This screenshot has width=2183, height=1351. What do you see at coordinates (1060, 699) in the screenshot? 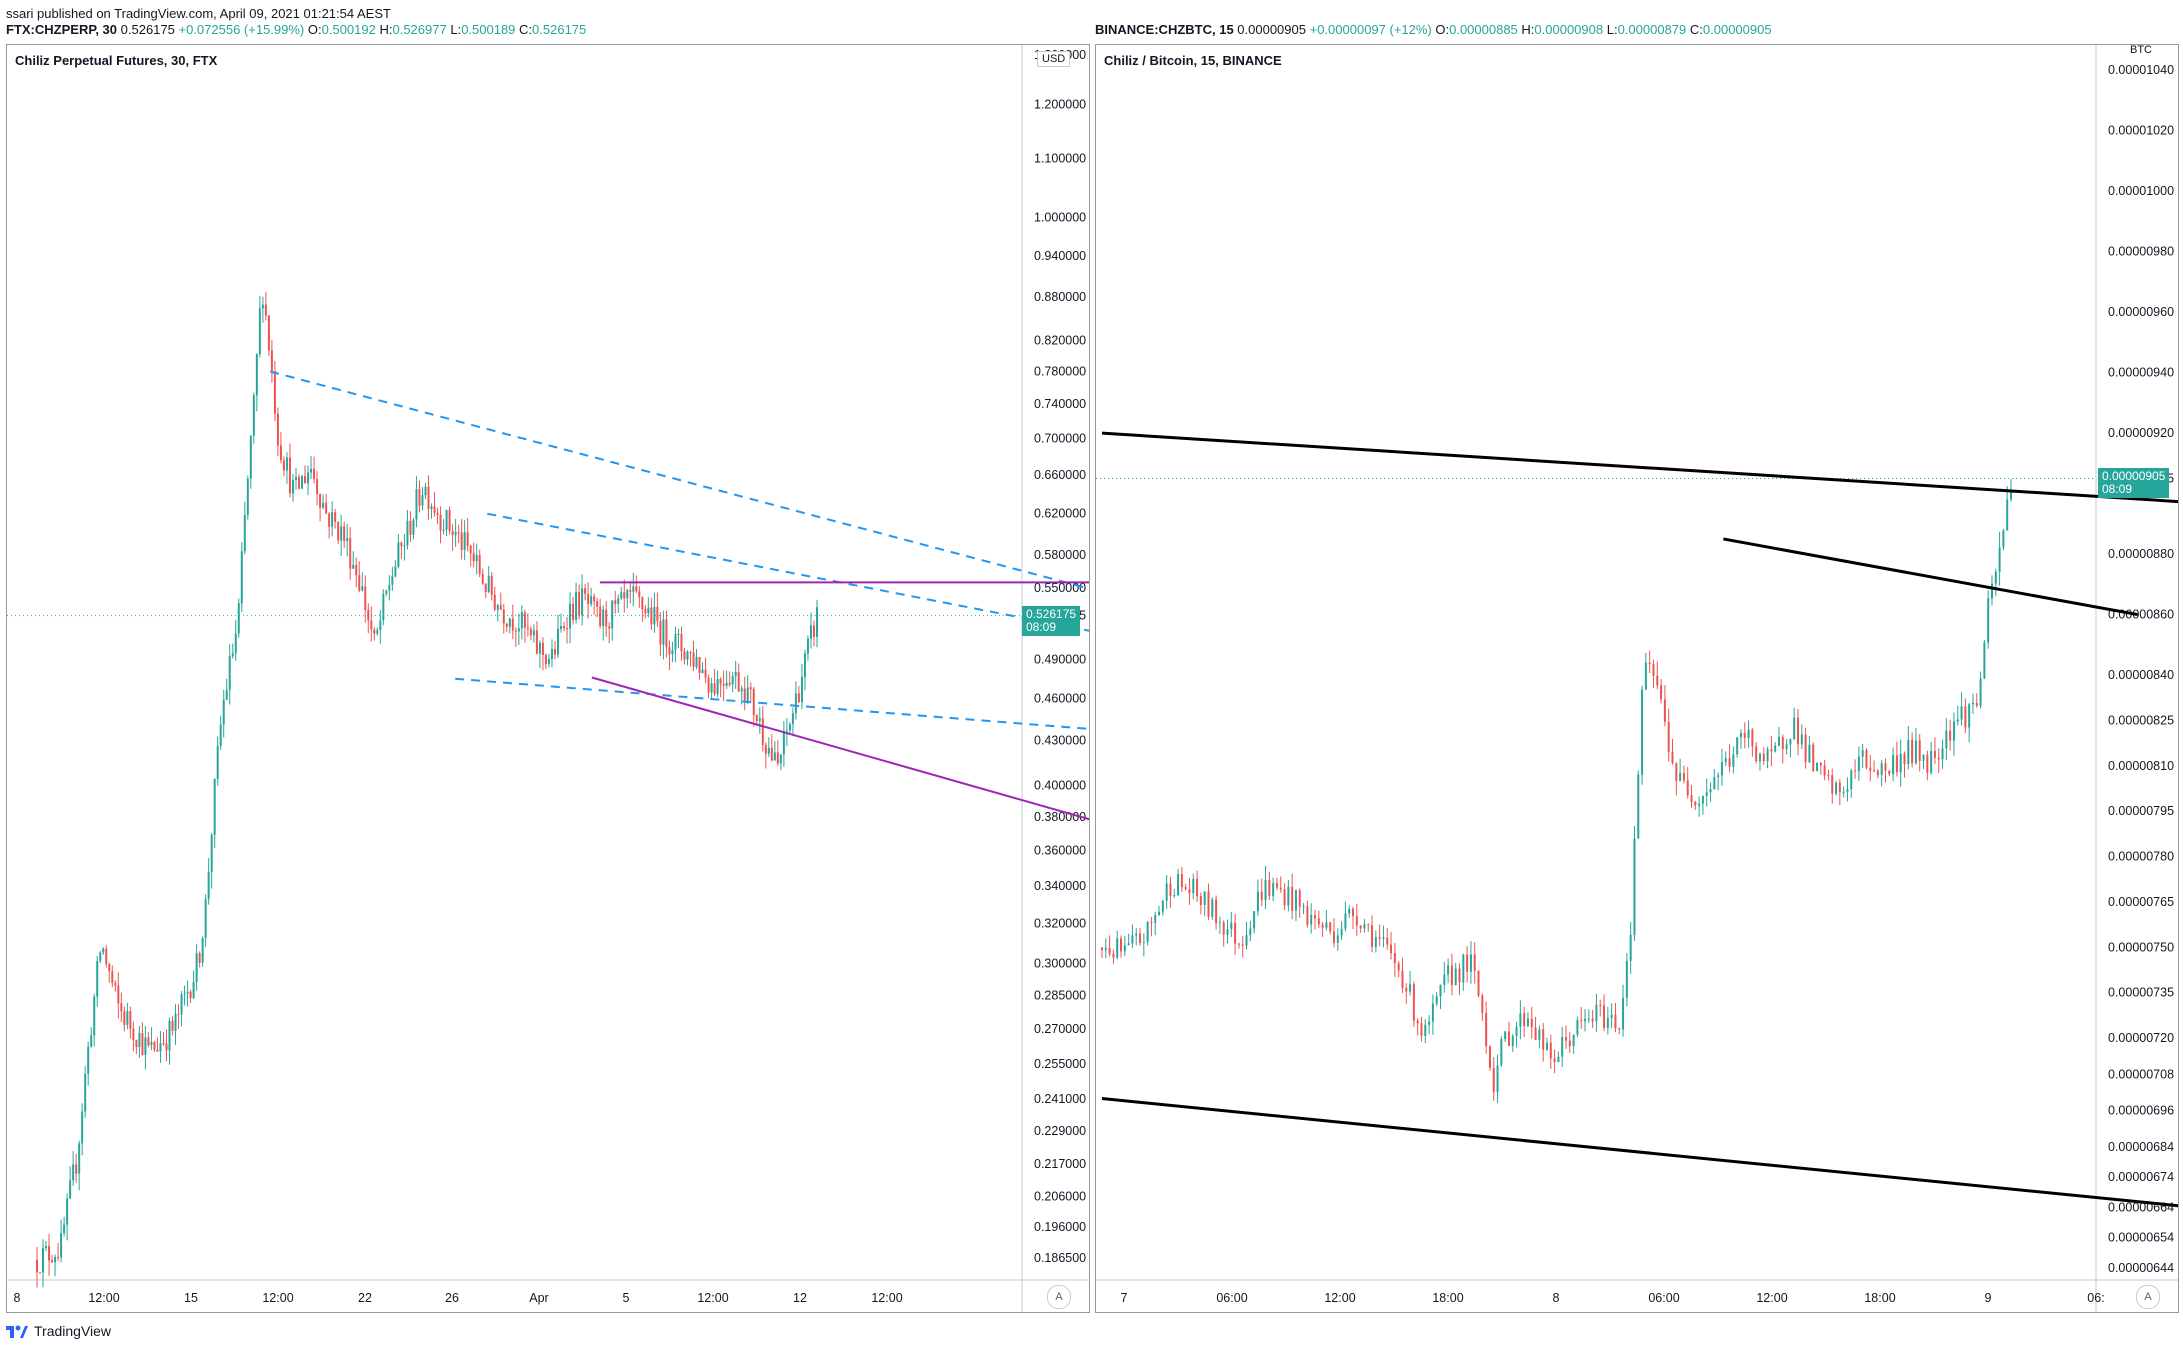
I see `y-tick-label: 0.460000` at bounding box center [1060, 699].